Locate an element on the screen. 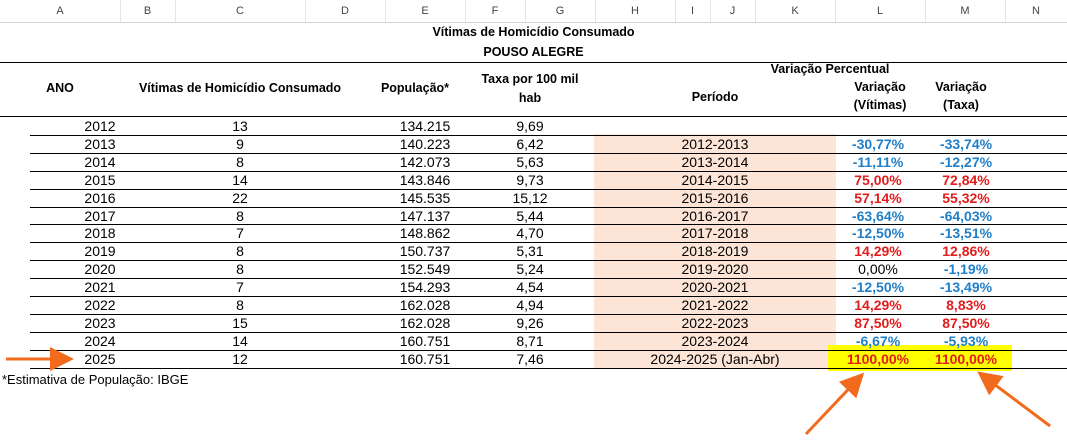  cell-vitimas: 15 is located at coordinates (240, 322).